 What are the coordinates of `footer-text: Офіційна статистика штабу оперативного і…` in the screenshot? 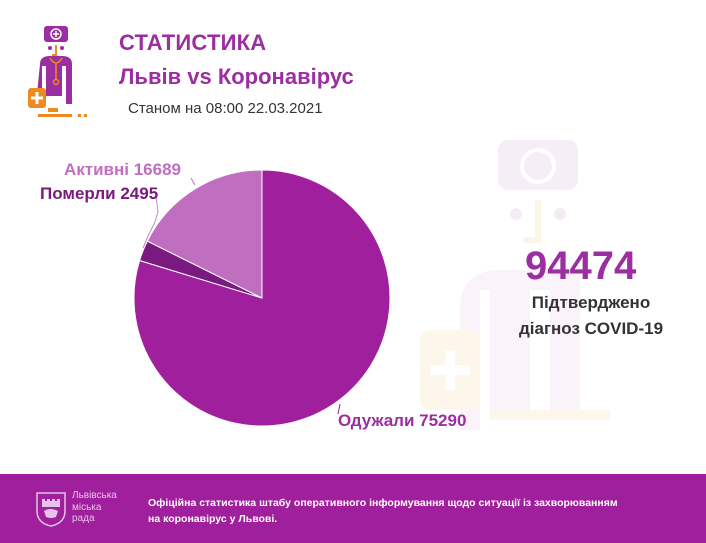 It's located at (383, 511).